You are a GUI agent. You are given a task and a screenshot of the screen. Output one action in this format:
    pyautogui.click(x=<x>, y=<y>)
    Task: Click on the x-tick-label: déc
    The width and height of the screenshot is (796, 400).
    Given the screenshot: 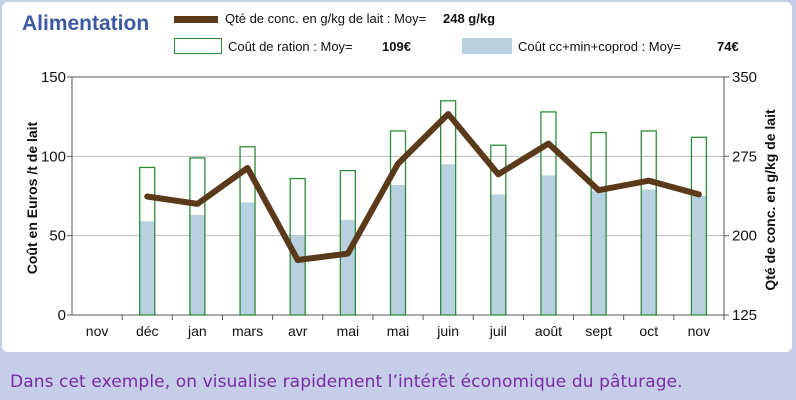 What is the action you would take?
    pyautogui.click(x=147, y=331)
    